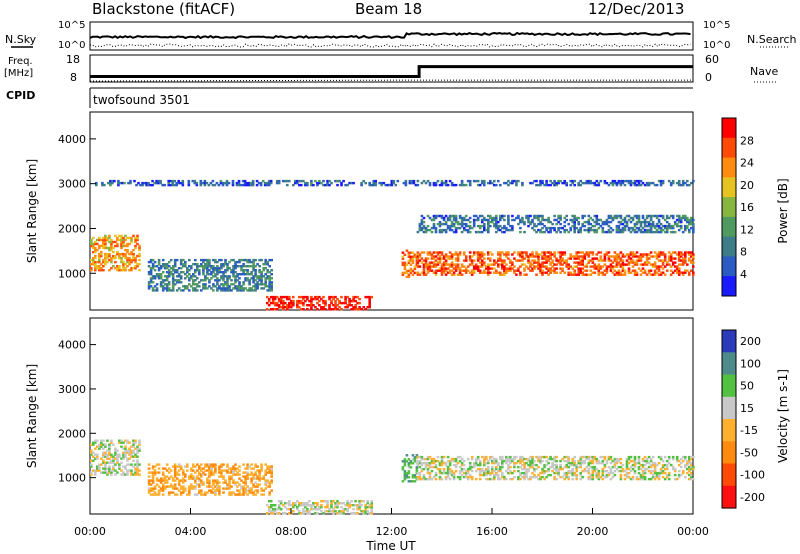 This screenshot has width=800, height=554. What do you see at coordinates (729, 207) in the screenshot?
I see `power-colorbar-swatch` at bounding box center [729, 207].